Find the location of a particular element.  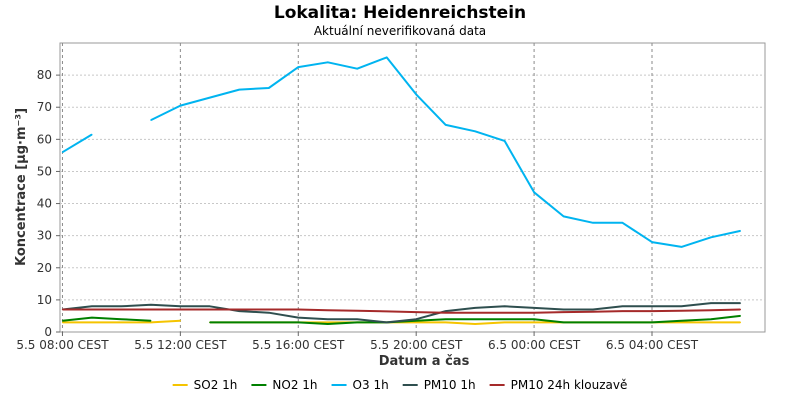

legend-item-pm10-24h-klouzav-: PM10 24h klouzavě is located at coordinates (558, 385).